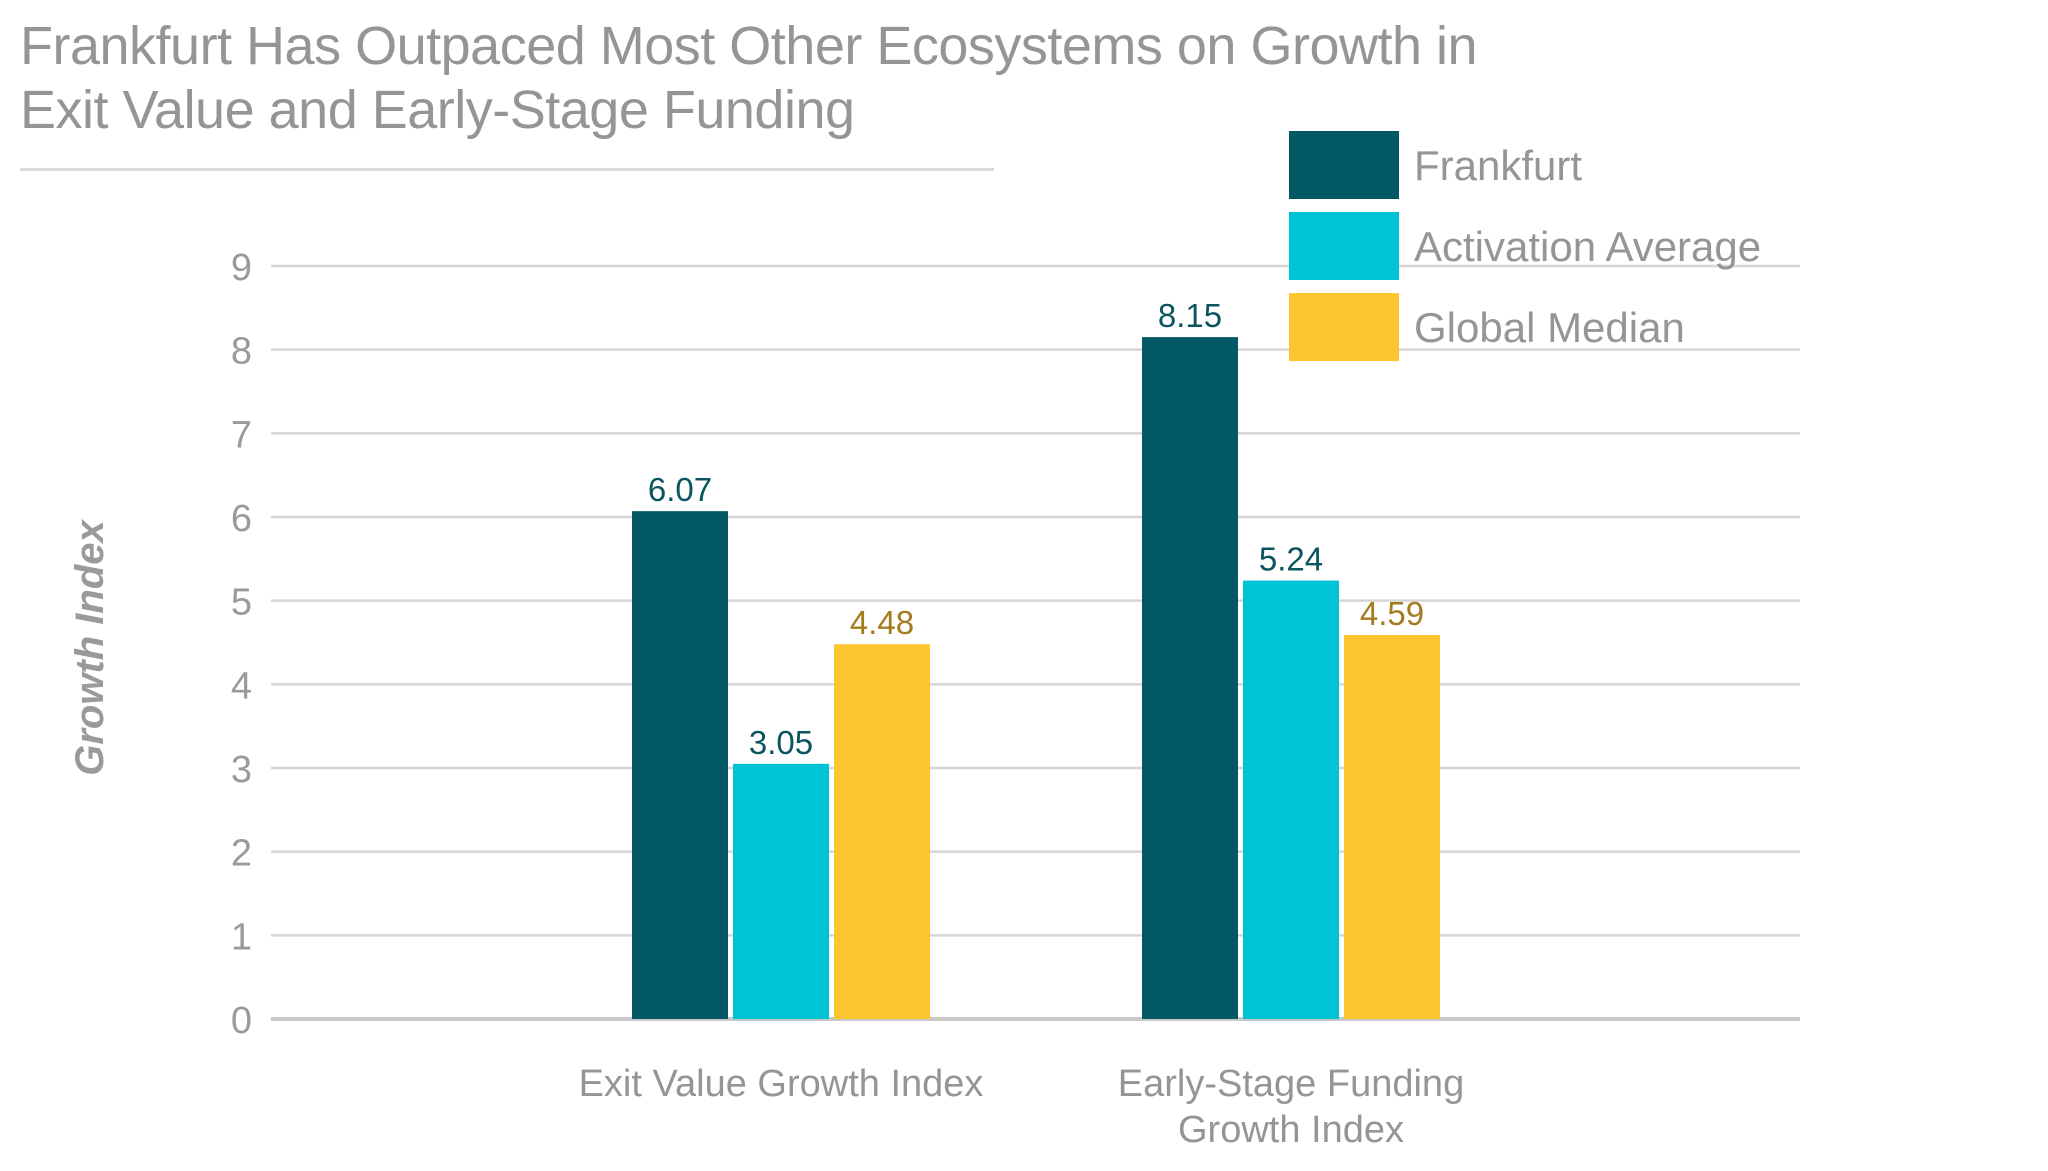  Describe the element at coordinates (680, 489) in the screenshot. I see `data-label: 6.07` at that location.